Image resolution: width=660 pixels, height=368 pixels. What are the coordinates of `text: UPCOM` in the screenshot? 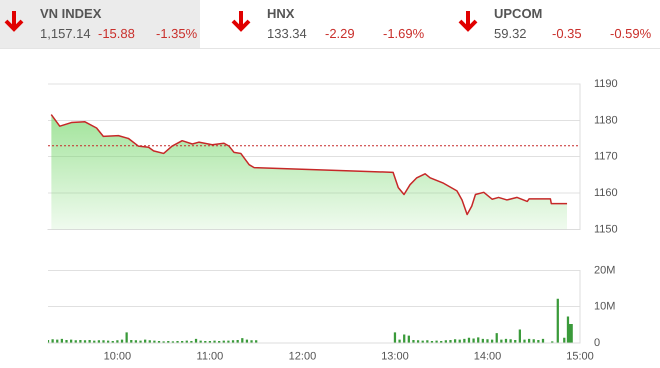 It's located at (518, 13).